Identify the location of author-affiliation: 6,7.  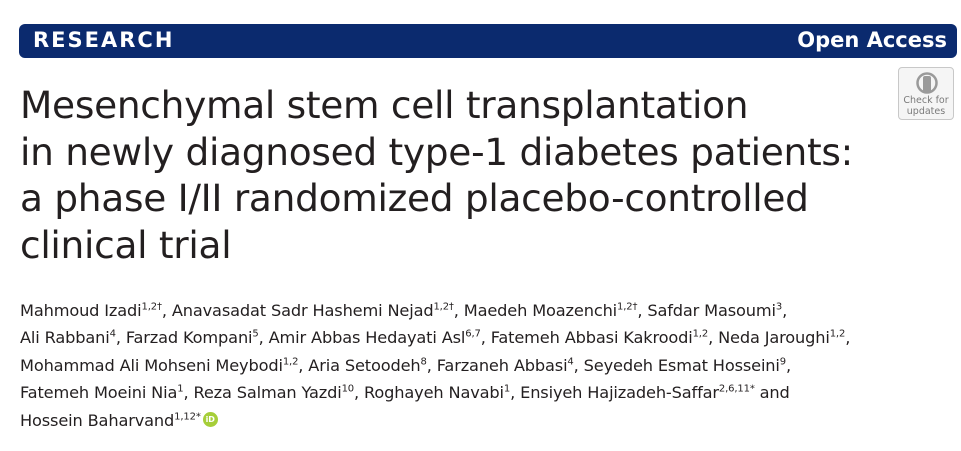
(473, 335).